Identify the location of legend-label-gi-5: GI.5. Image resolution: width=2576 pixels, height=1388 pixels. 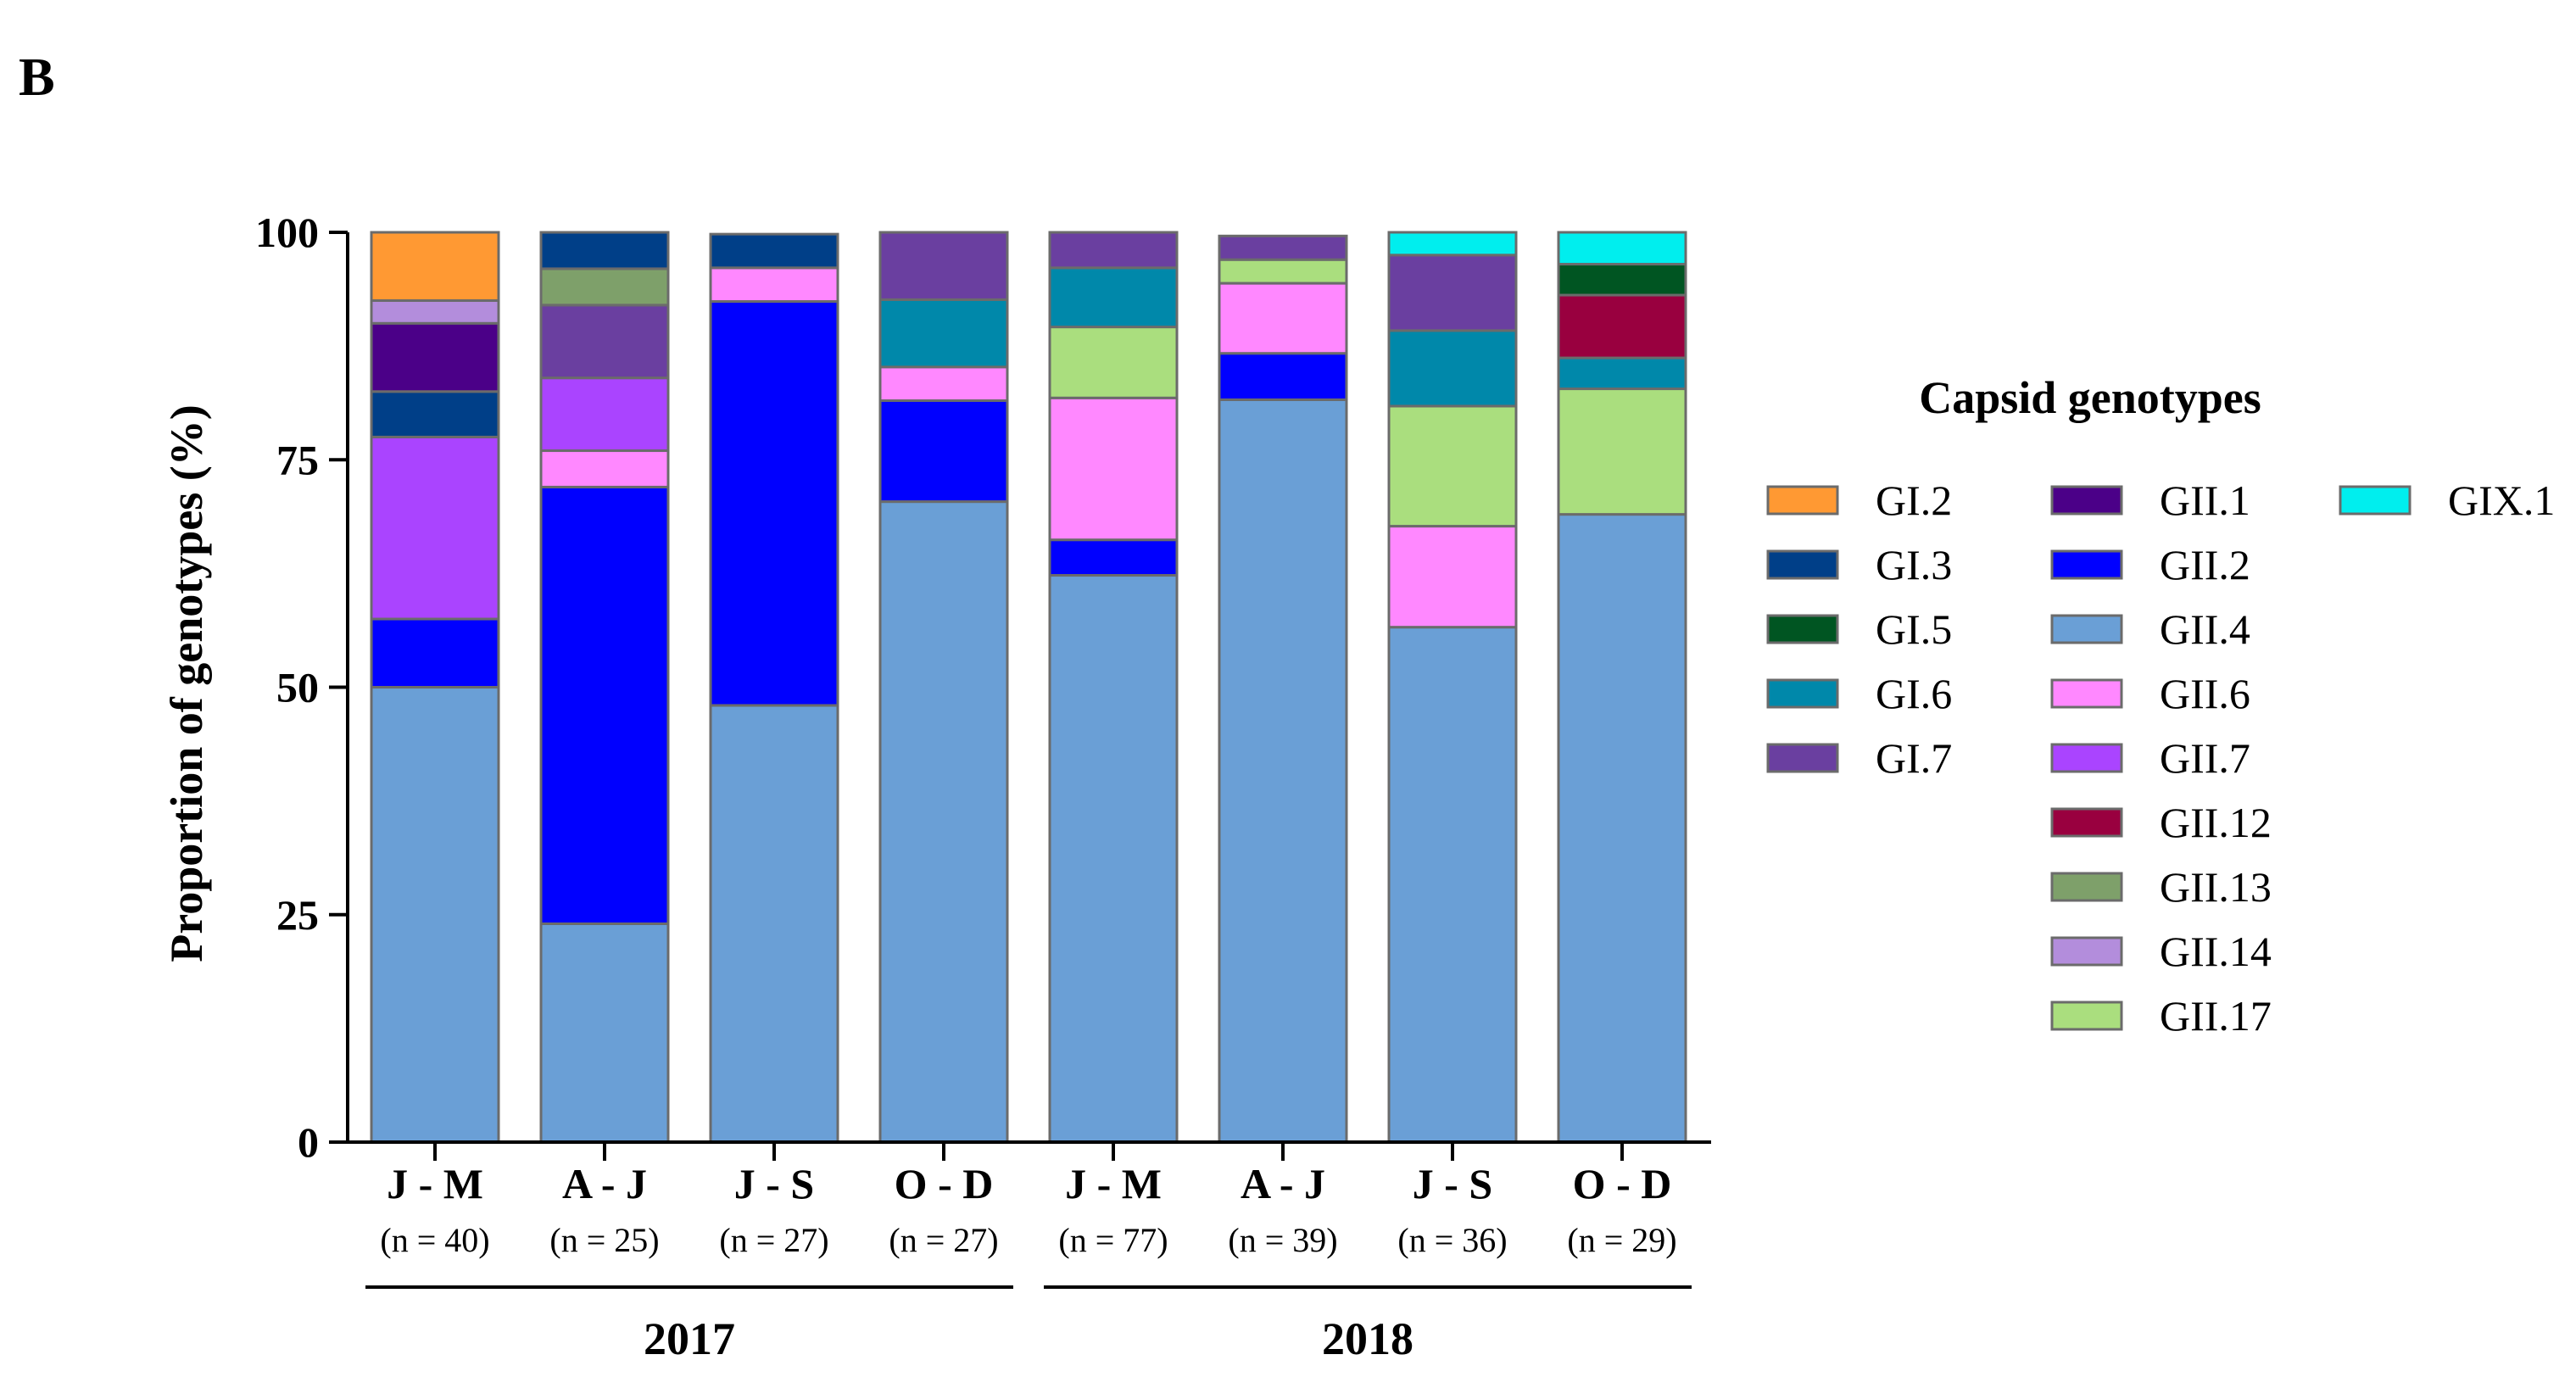
(1914, 629).